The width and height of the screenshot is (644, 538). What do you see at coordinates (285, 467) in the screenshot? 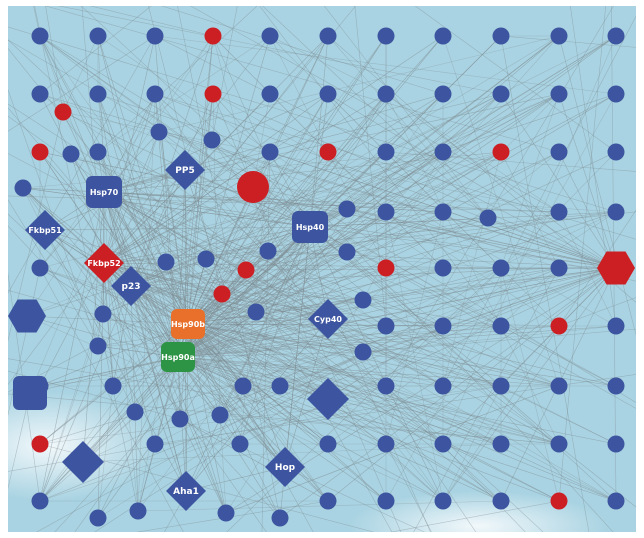
I see `hub-shape` at bounding box center [285, 467].